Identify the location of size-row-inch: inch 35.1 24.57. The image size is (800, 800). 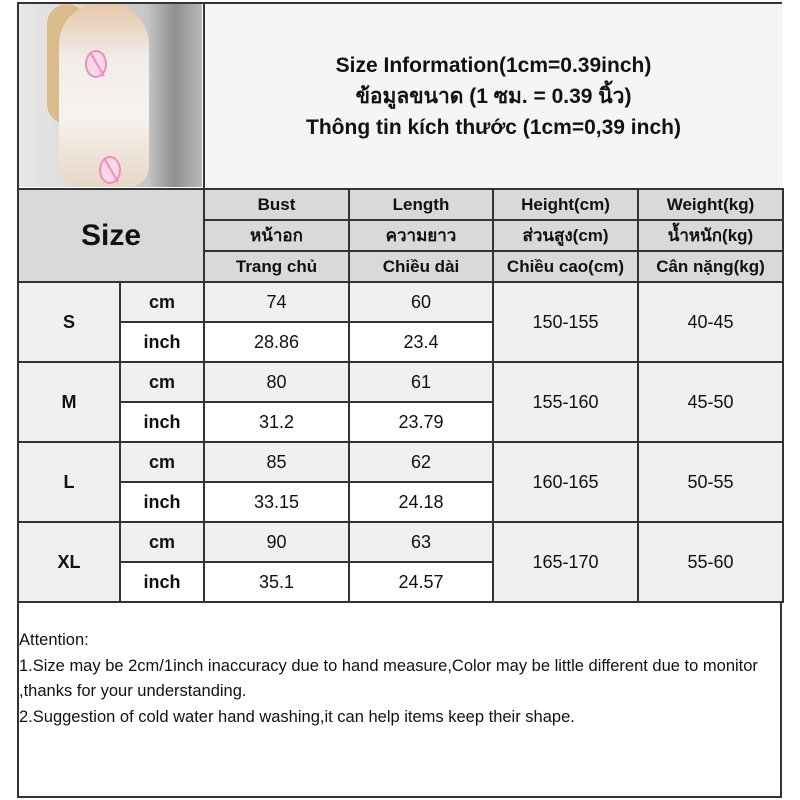
(400, 582).